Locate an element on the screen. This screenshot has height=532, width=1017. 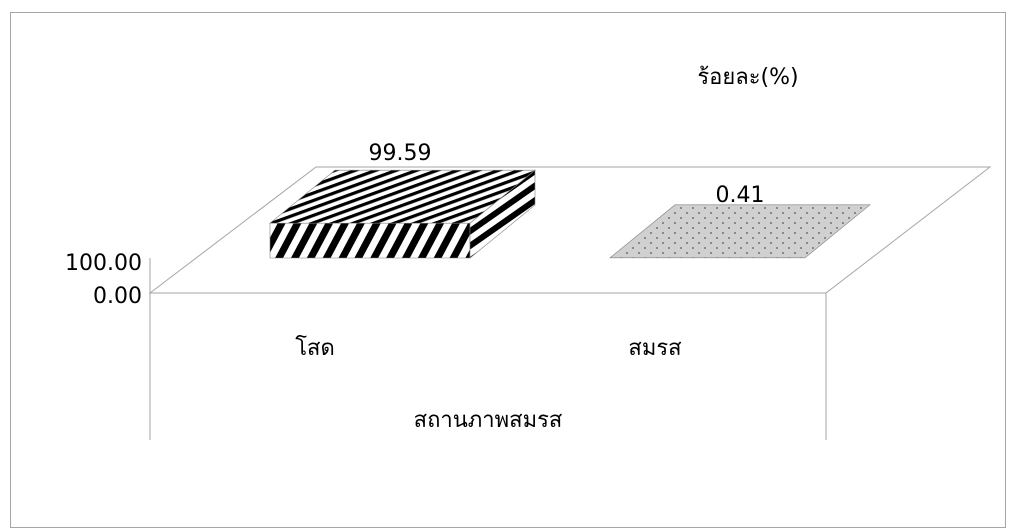
x-tick-label-1: สมรส is located at coordinates (655, 348).